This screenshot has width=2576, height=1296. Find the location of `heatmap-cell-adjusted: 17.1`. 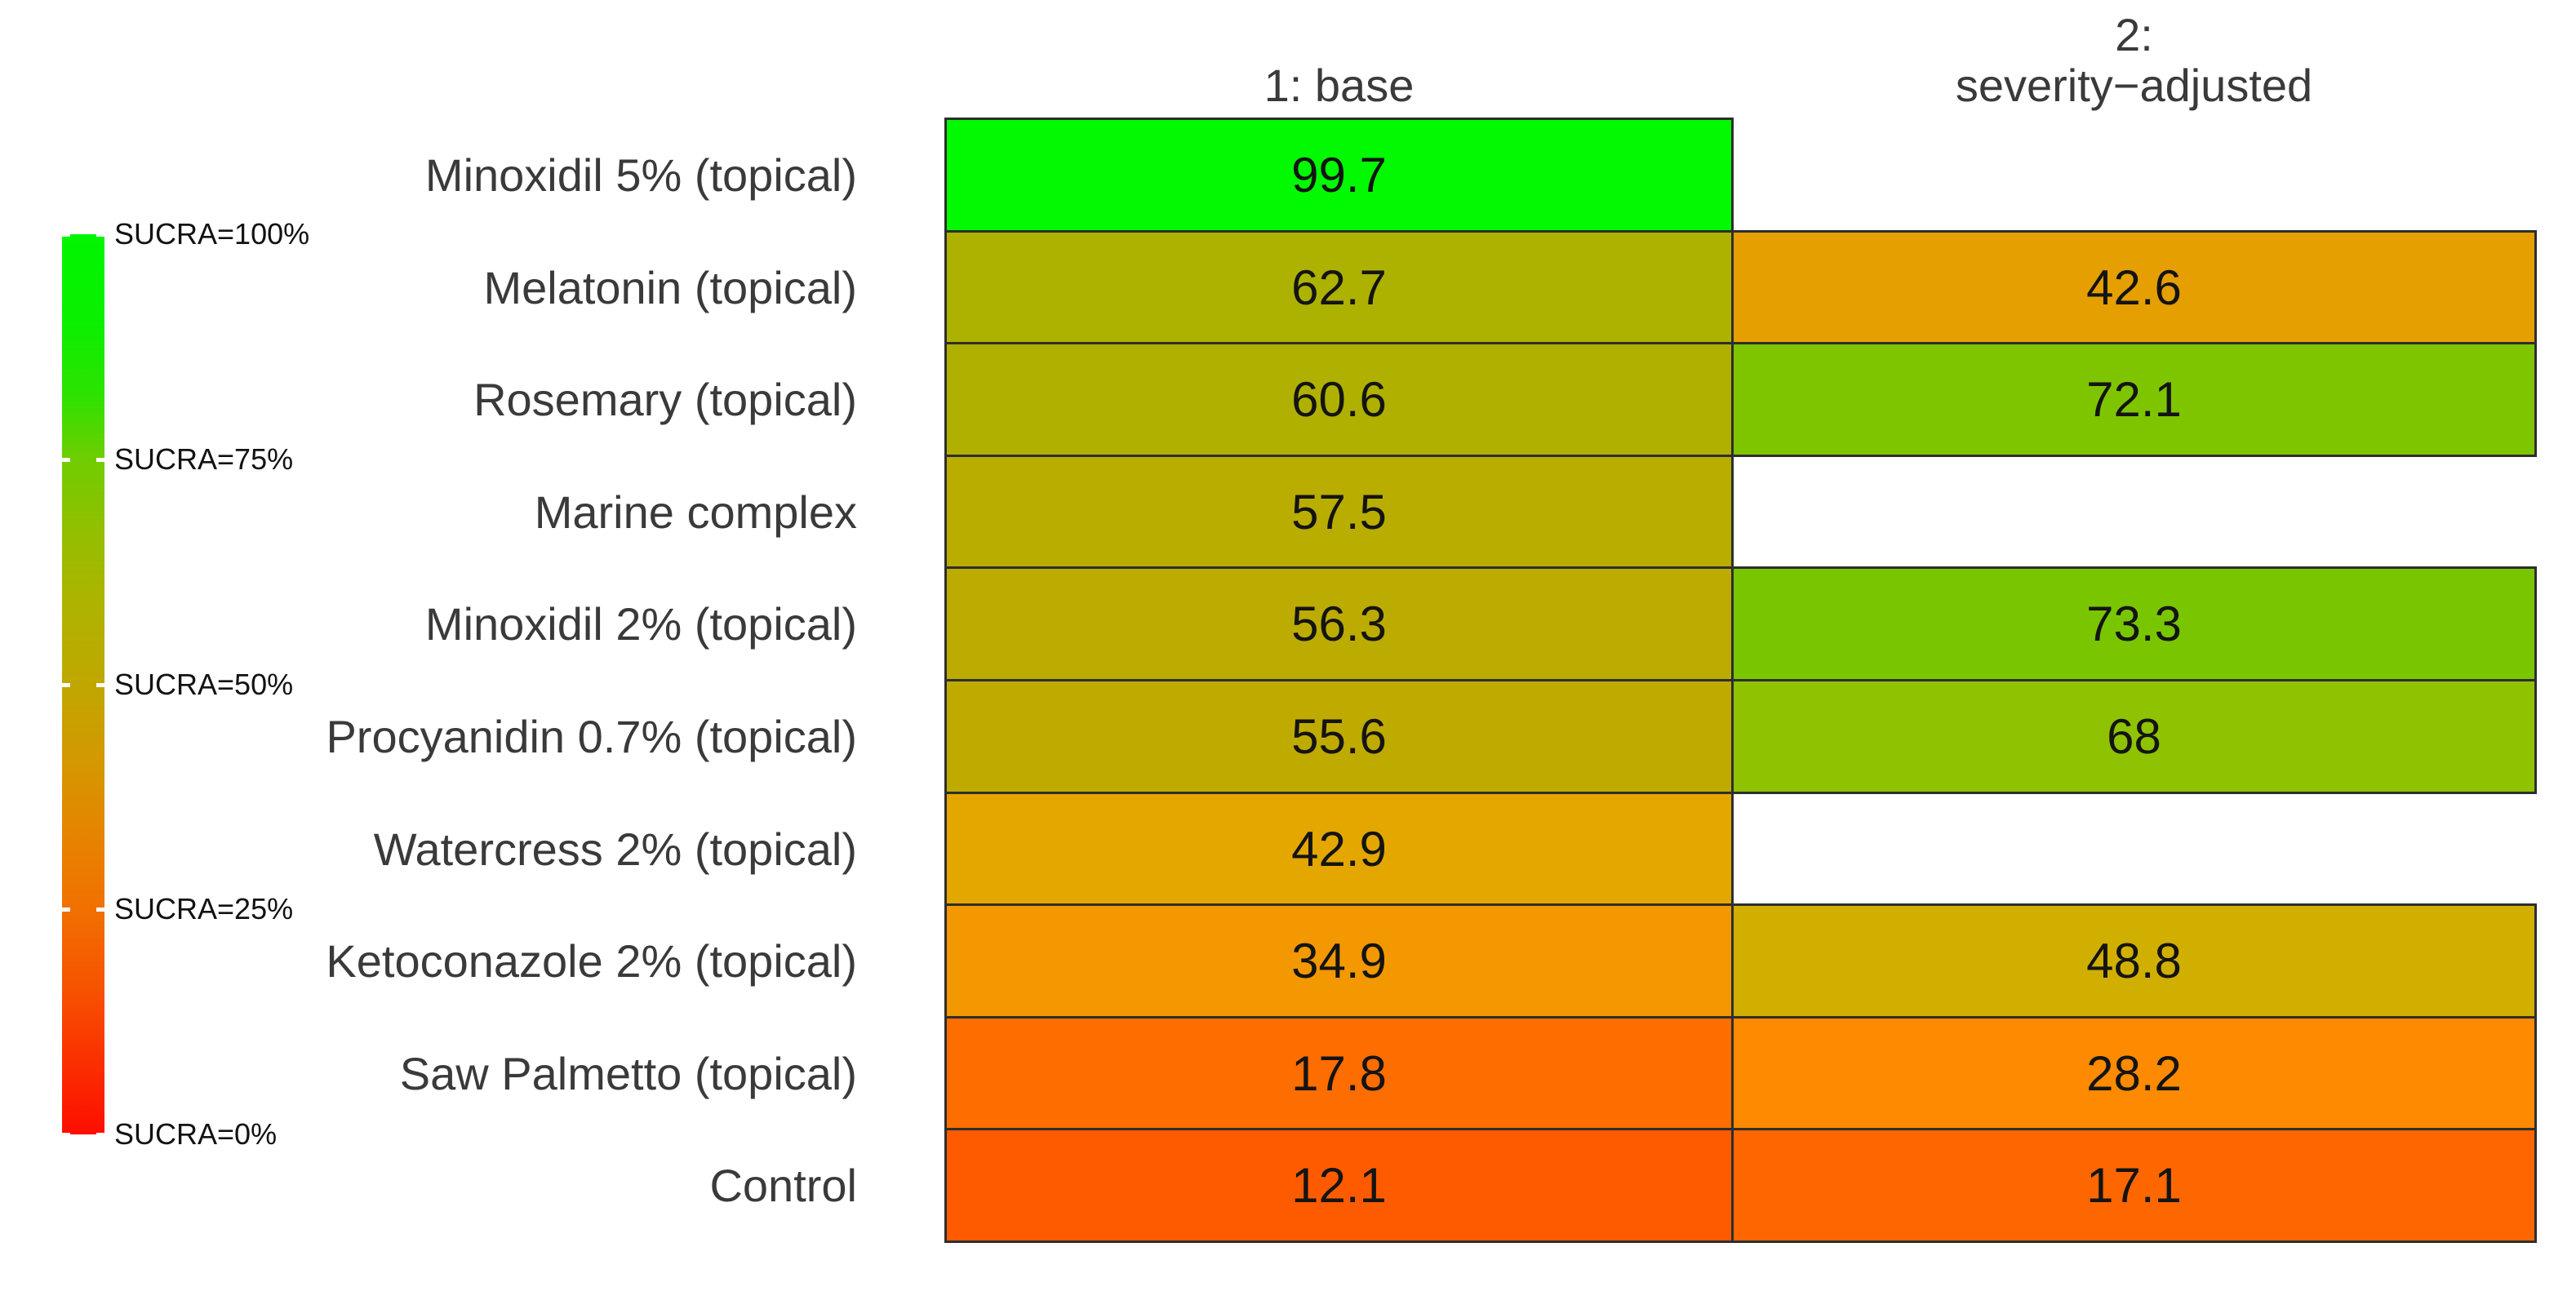

heatmap-cell-adjusted: 17.1 is located at coordinates (2134, 1185).